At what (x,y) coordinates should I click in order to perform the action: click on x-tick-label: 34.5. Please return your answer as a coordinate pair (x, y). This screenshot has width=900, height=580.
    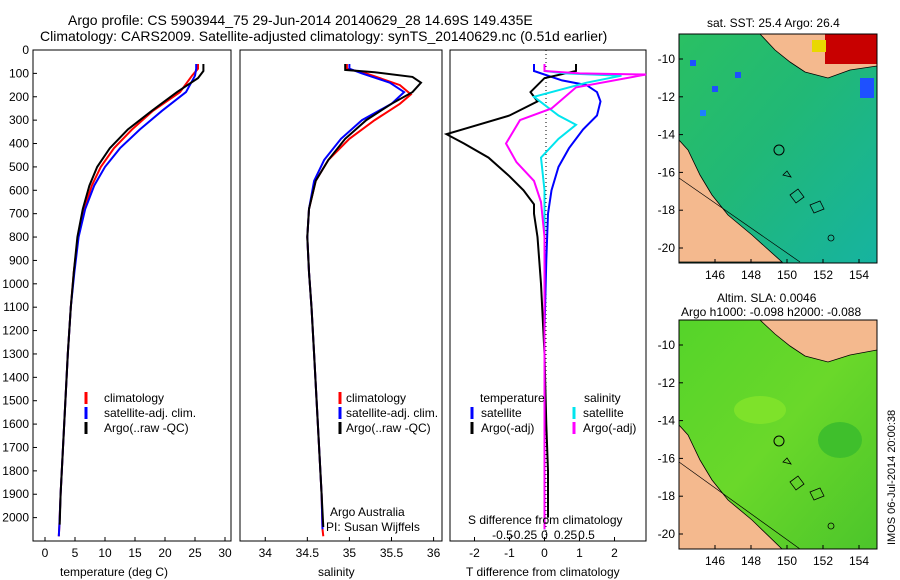
    Looking at the image, I should click on (308, 553).